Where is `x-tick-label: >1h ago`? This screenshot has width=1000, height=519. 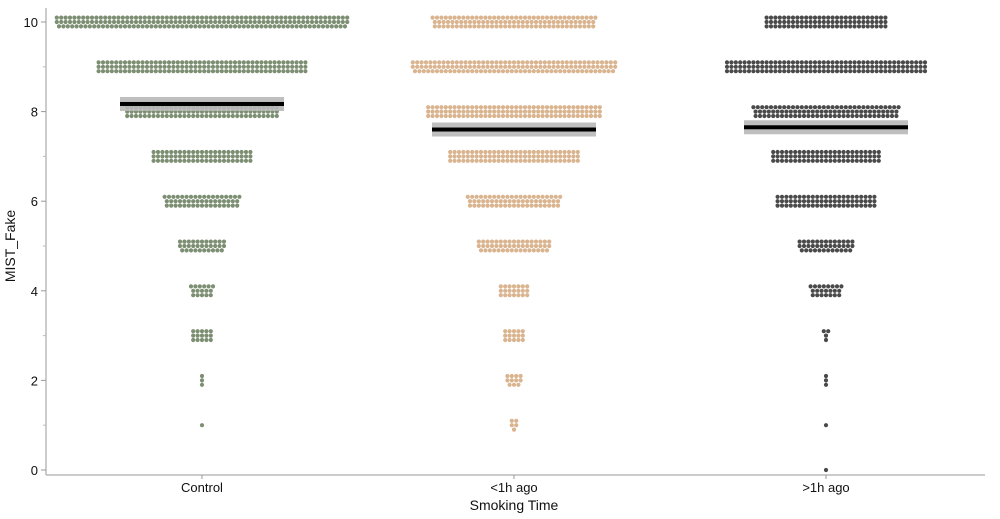
x-tick-label: >1h ago is located at coordinates (825, 487).